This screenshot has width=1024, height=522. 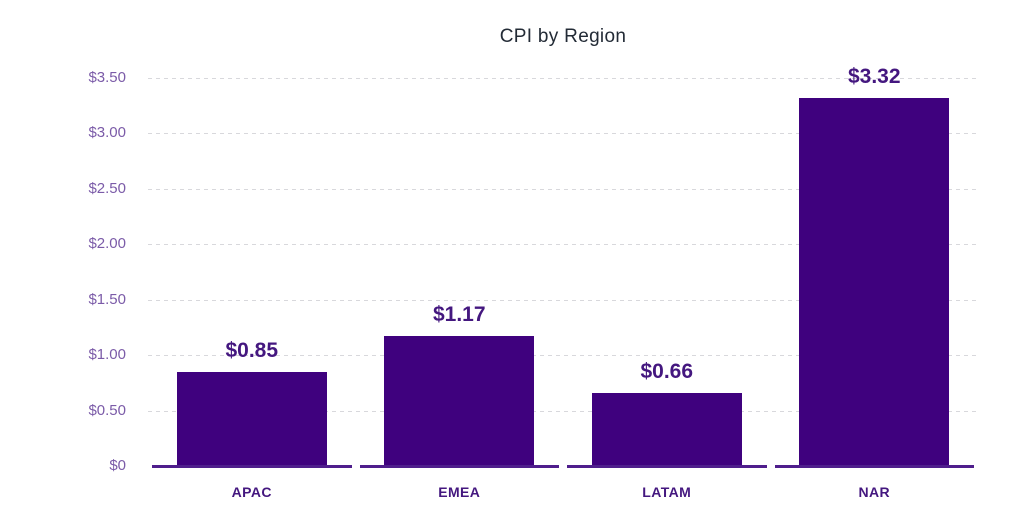 What do you see at coordinates (459, 315) in the screenshot?
I see `value-label-emea: $1.17` at bounding box center [459, 315].